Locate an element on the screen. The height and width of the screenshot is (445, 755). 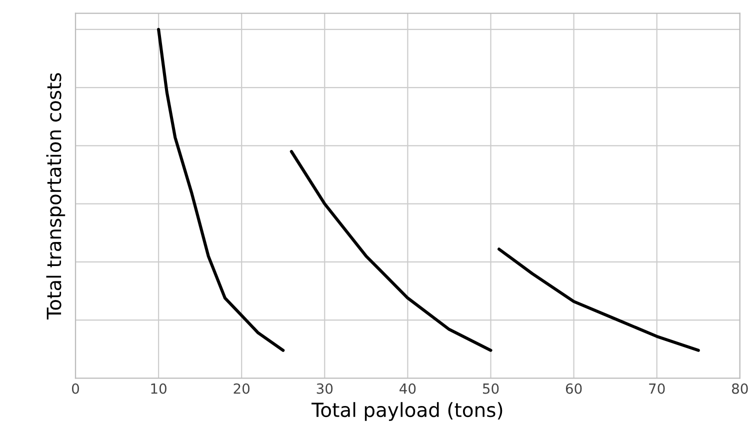
x-tick-label: 10 is located at coordinates (158, 388).